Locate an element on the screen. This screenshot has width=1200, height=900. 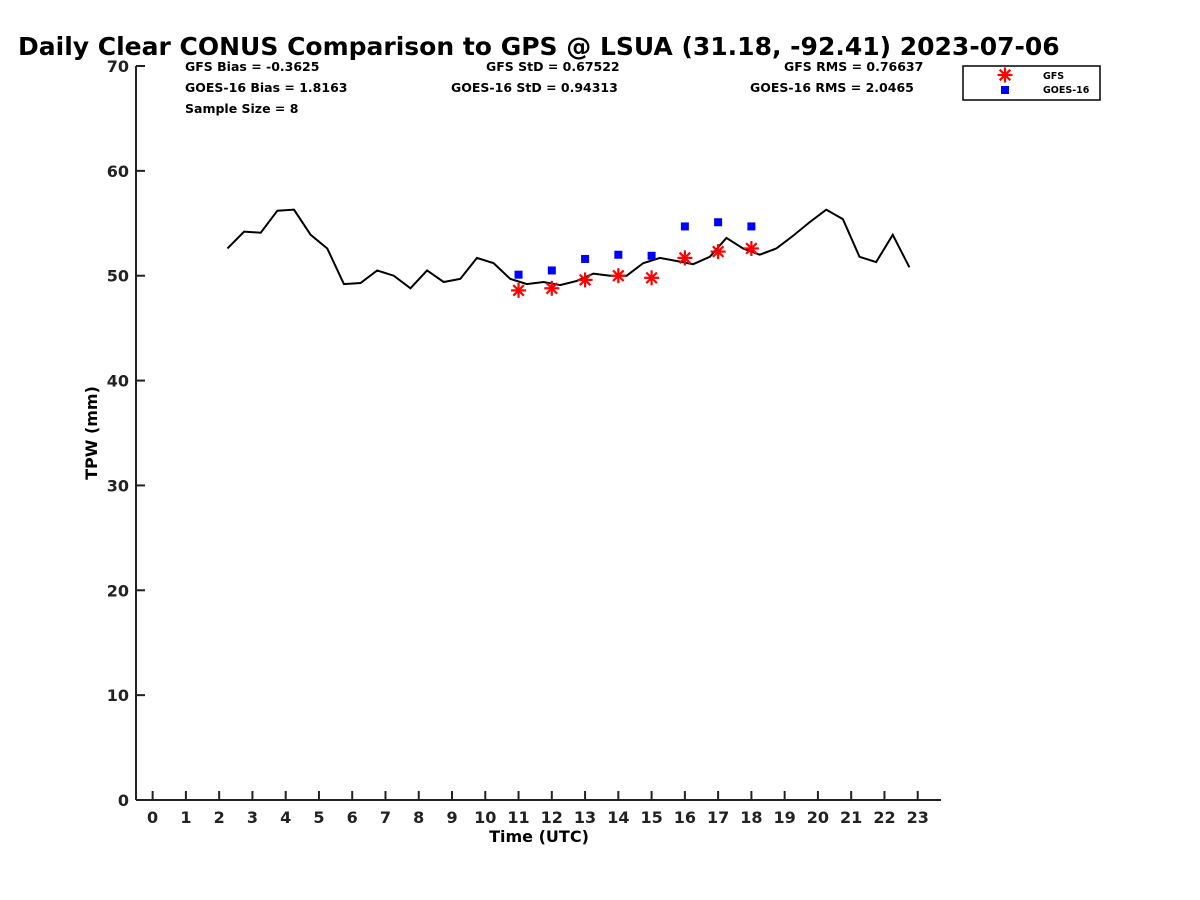
x-tick-label: 5 is located at coordinates (318, 817).